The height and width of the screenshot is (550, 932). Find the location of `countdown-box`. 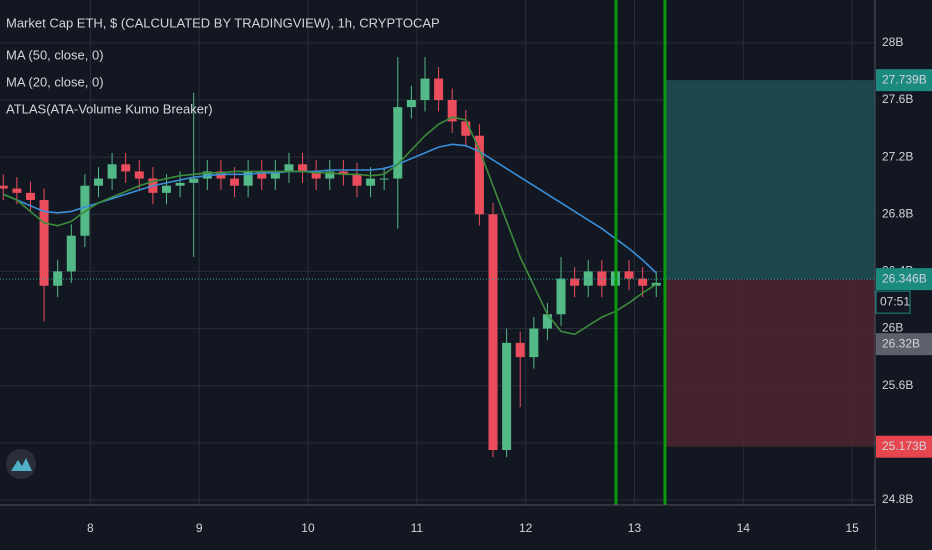

countdown-box is located at coordinates (893, 302).